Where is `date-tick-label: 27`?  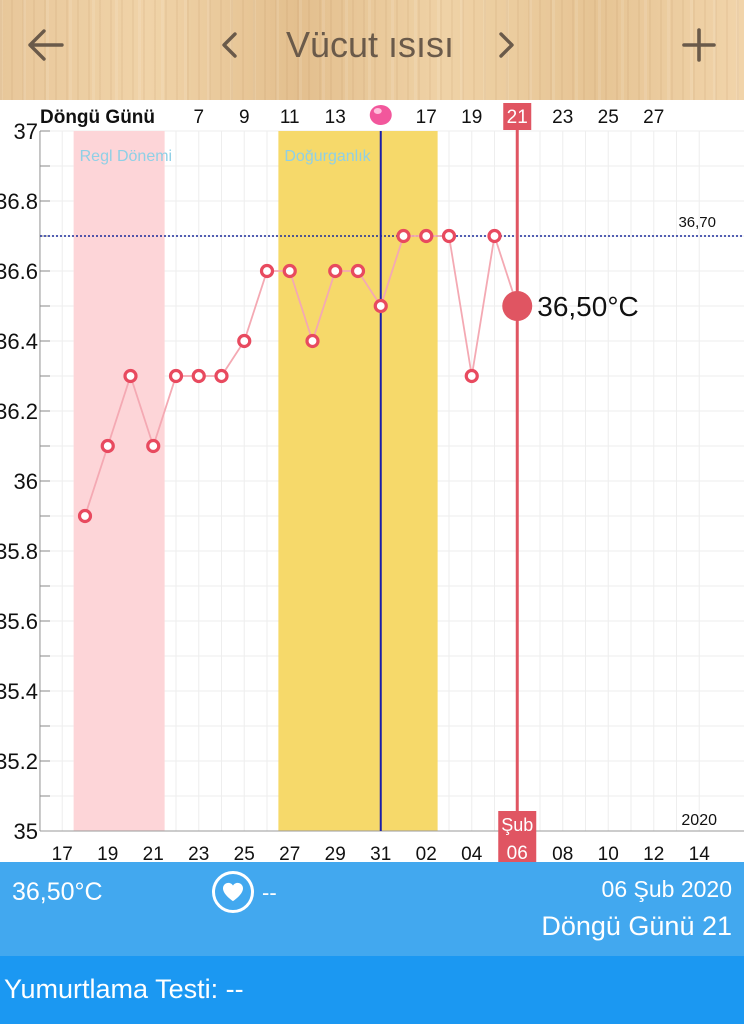
date-tick-label: 27 is located at coordinates (289, 853).